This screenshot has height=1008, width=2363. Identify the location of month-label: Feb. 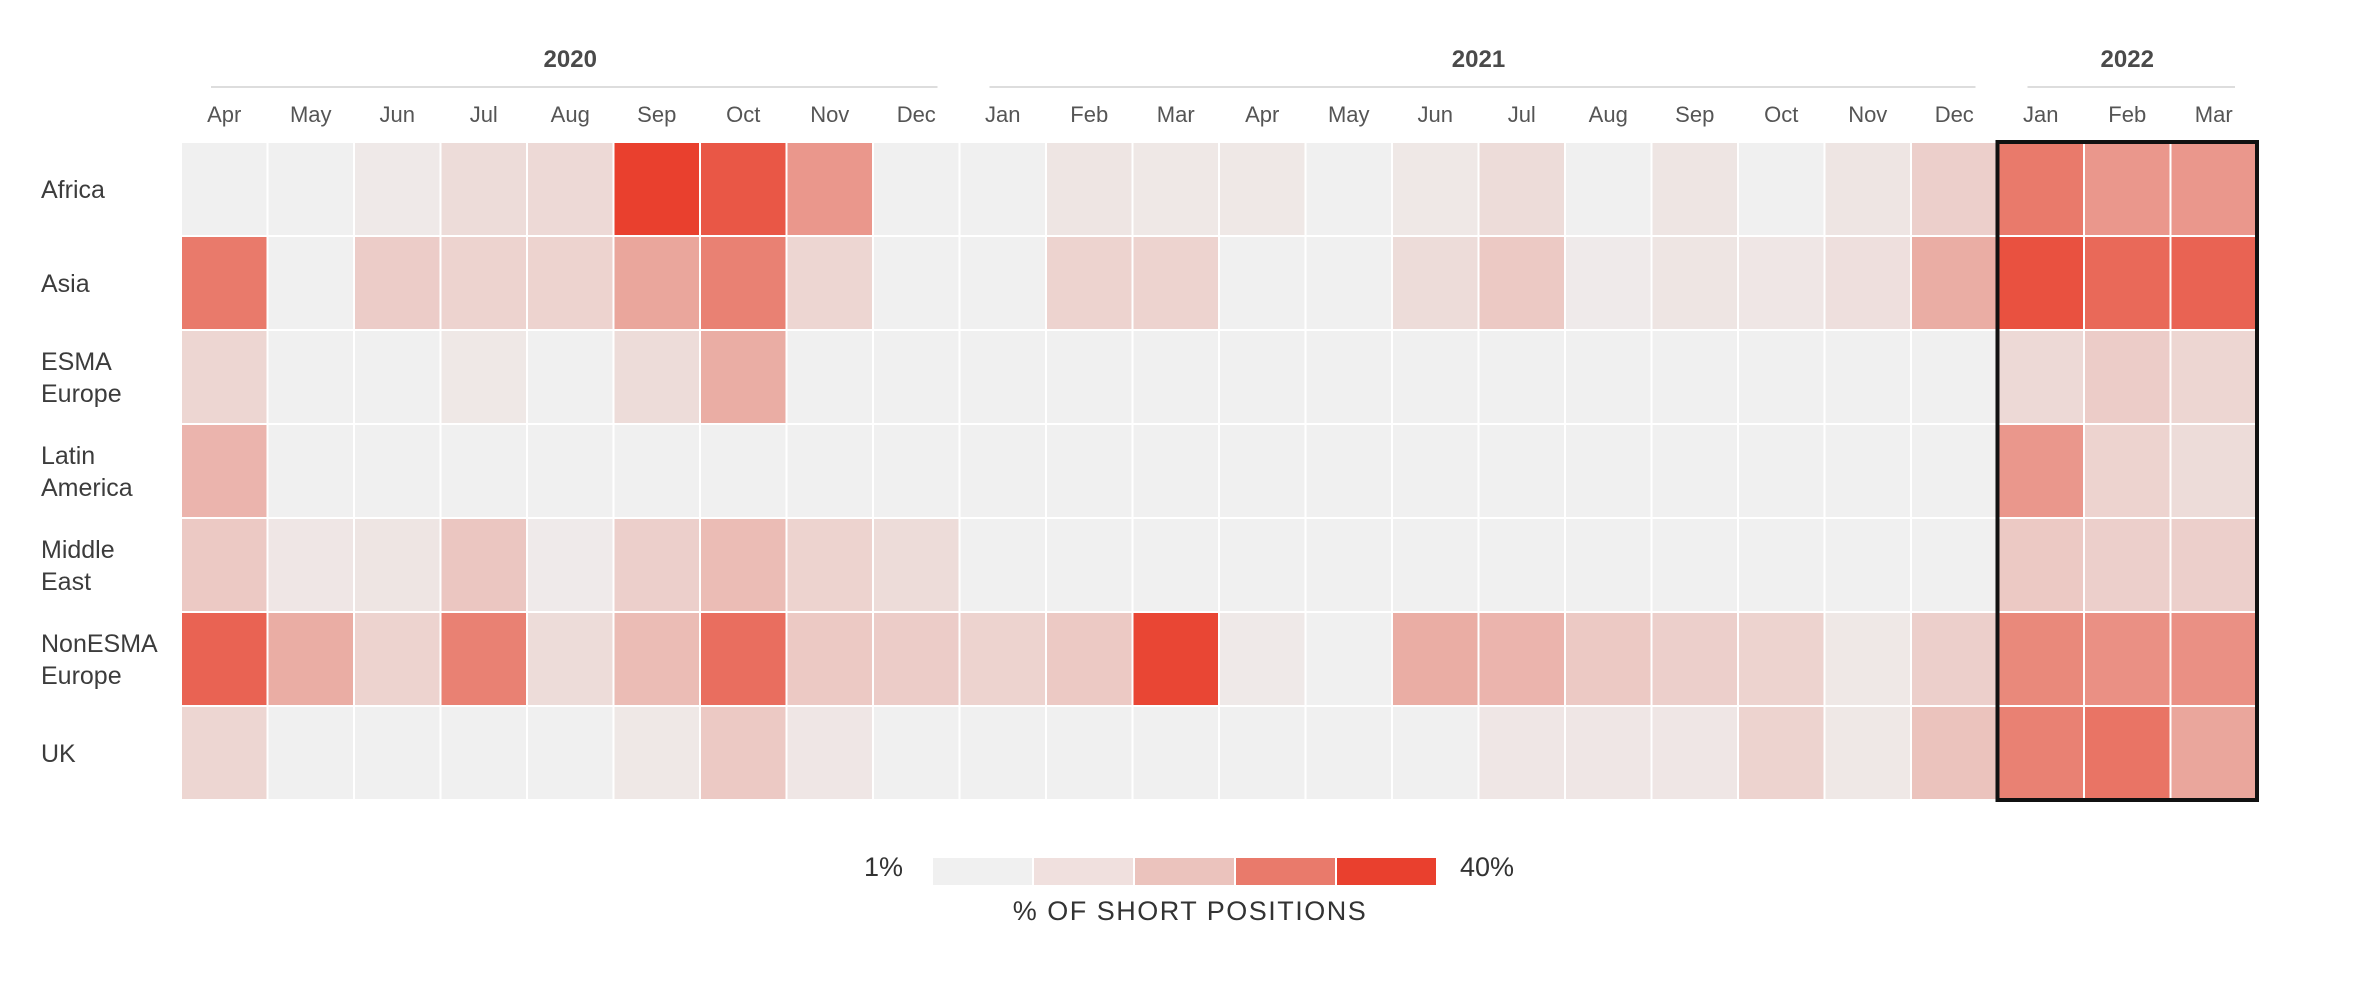
(2127, 114).